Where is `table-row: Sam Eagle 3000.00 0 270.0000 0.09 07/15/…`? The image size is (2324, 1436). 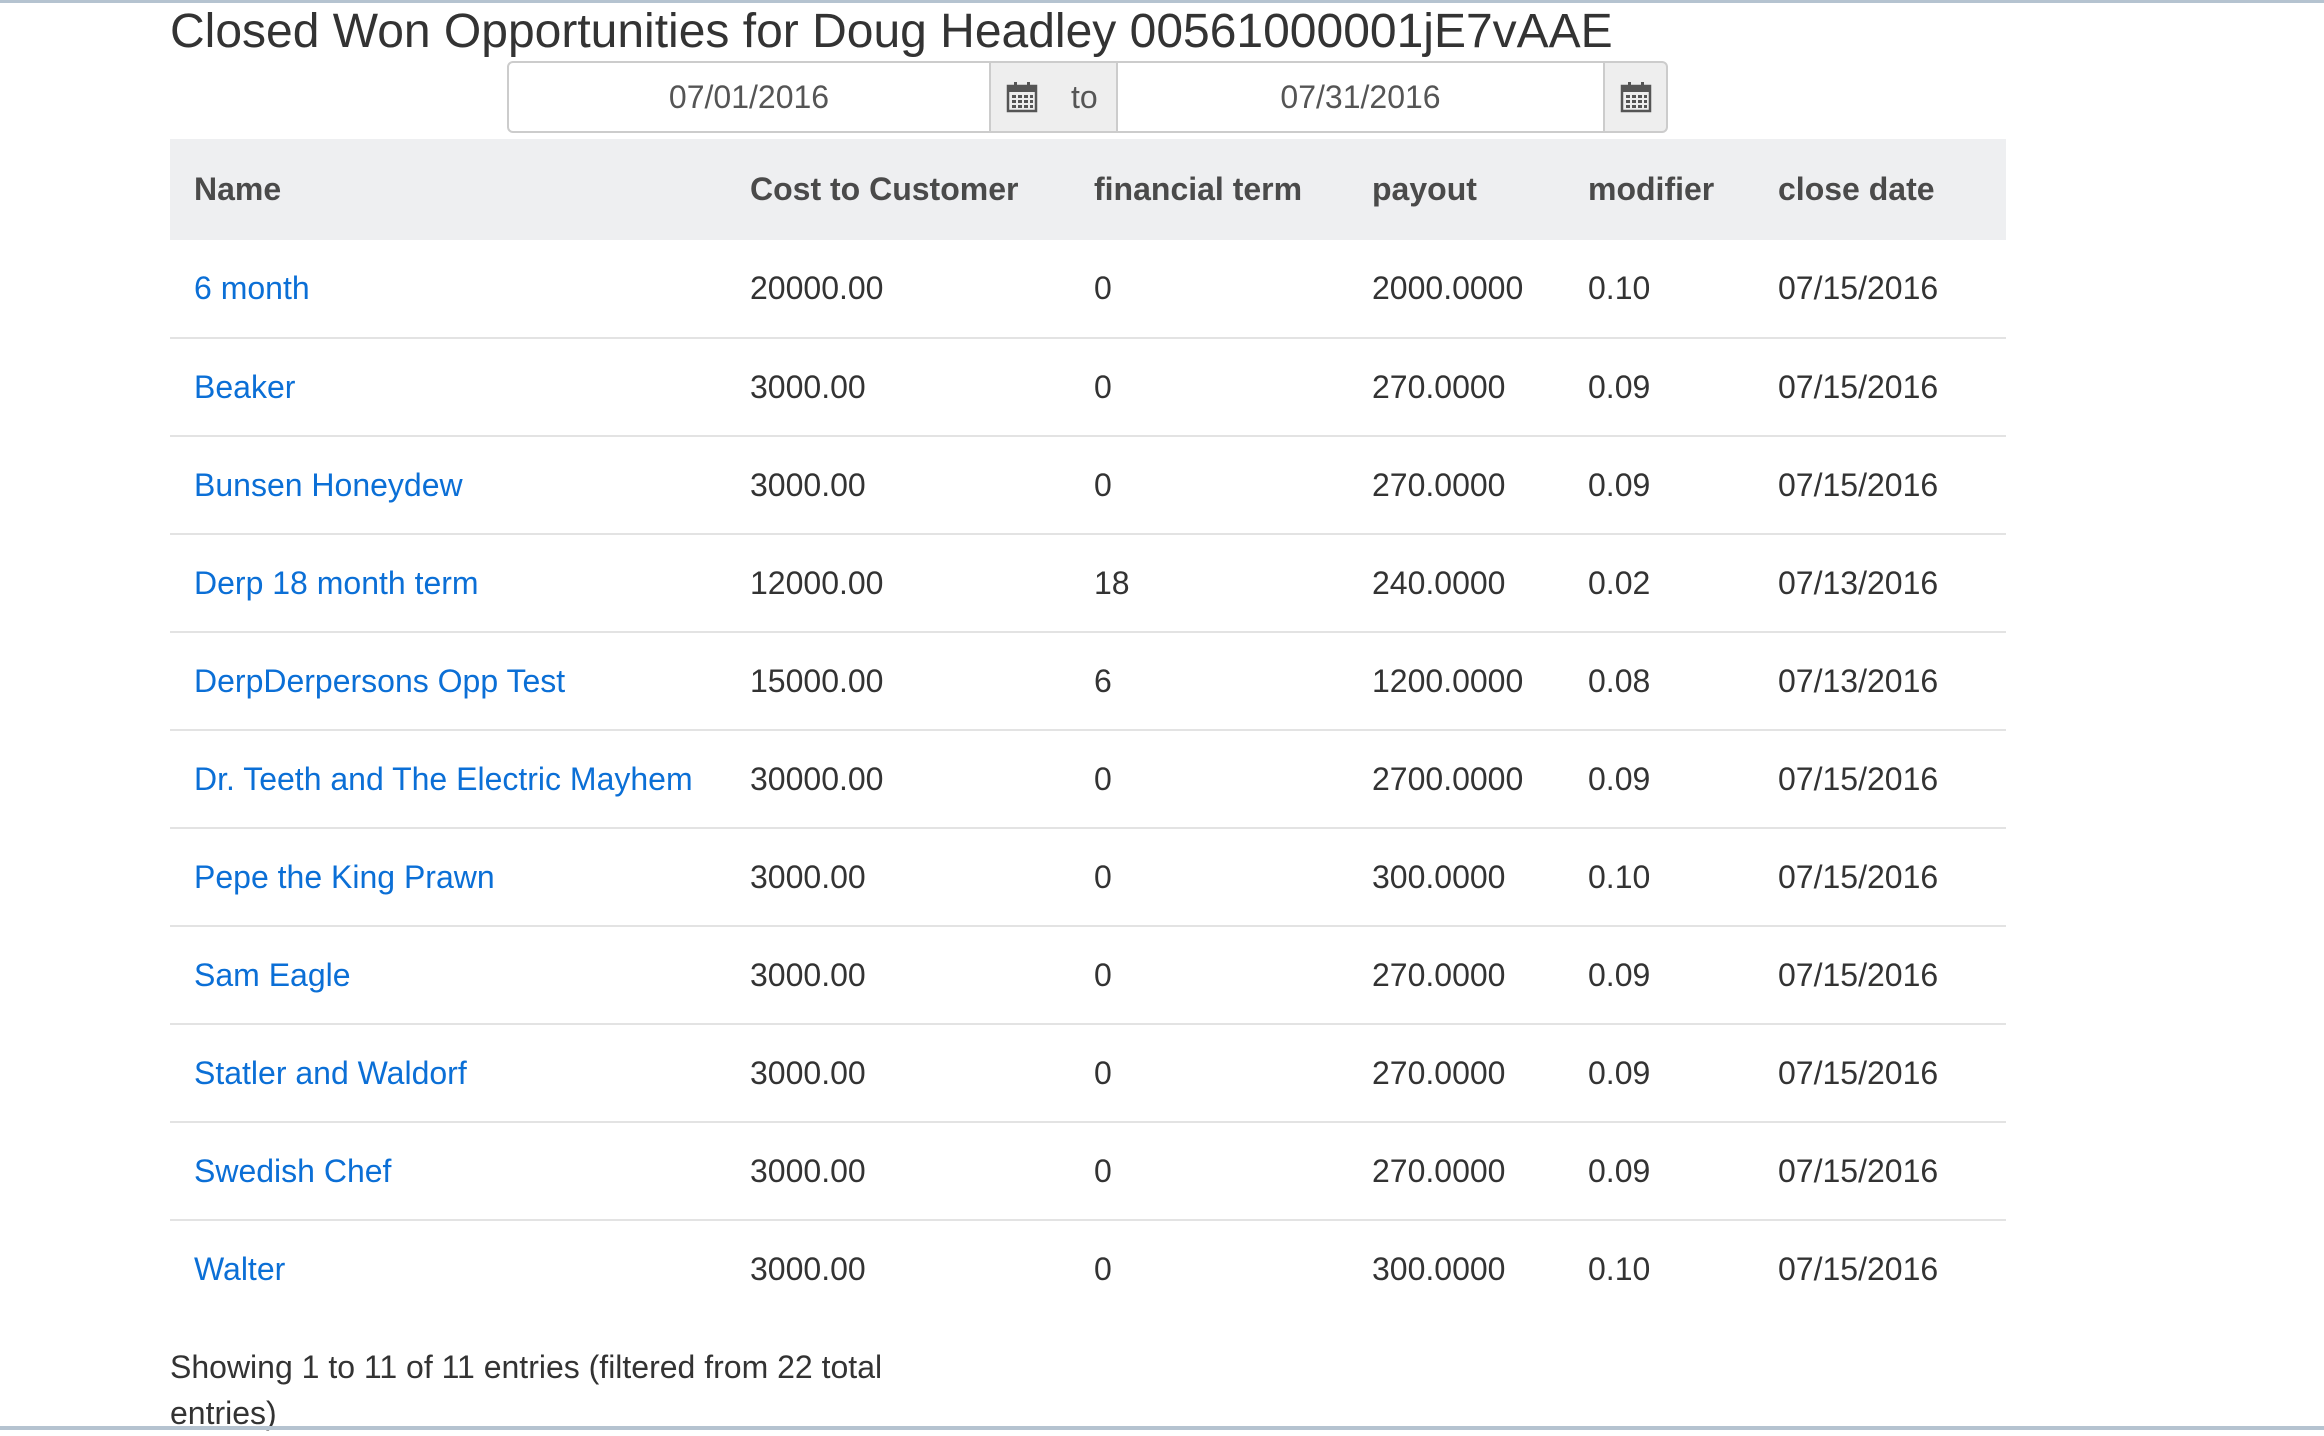 table-row: Sam Eagle 3000.00 0 270.0000 0.09 07/15/… is located at coordinates (1088, 974).